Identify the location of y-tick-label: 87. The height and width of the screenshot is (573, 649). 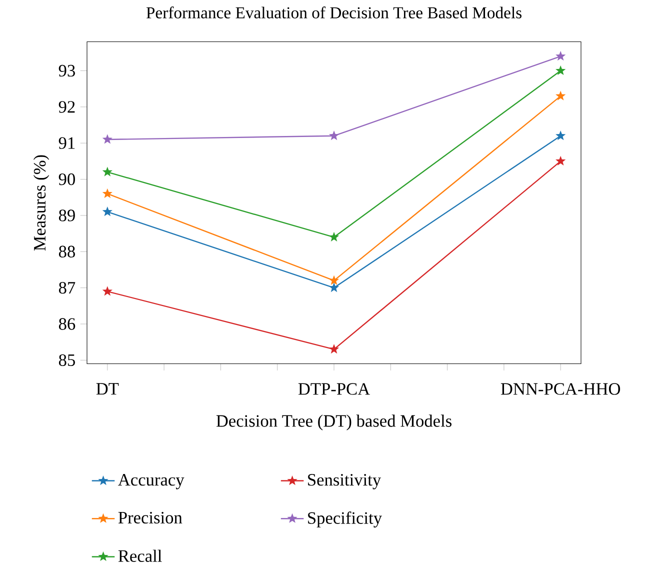
(67, 288).